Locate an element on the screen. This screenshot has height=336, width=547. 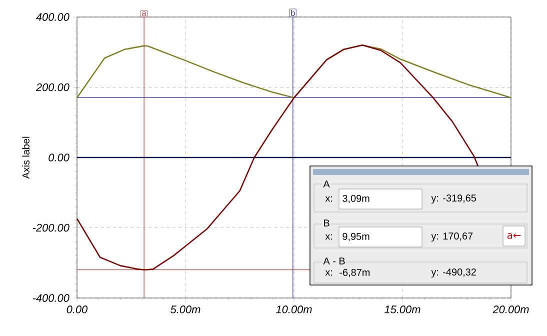
annotation: A is located at coordinates (326, 184).